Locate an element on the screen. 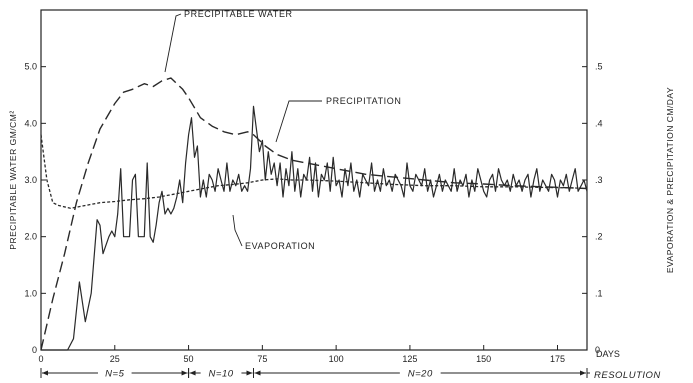 The height and width of the screenshot is (383, 693). resolution-segment-label: N=10 is located at coordinates (221, 374).